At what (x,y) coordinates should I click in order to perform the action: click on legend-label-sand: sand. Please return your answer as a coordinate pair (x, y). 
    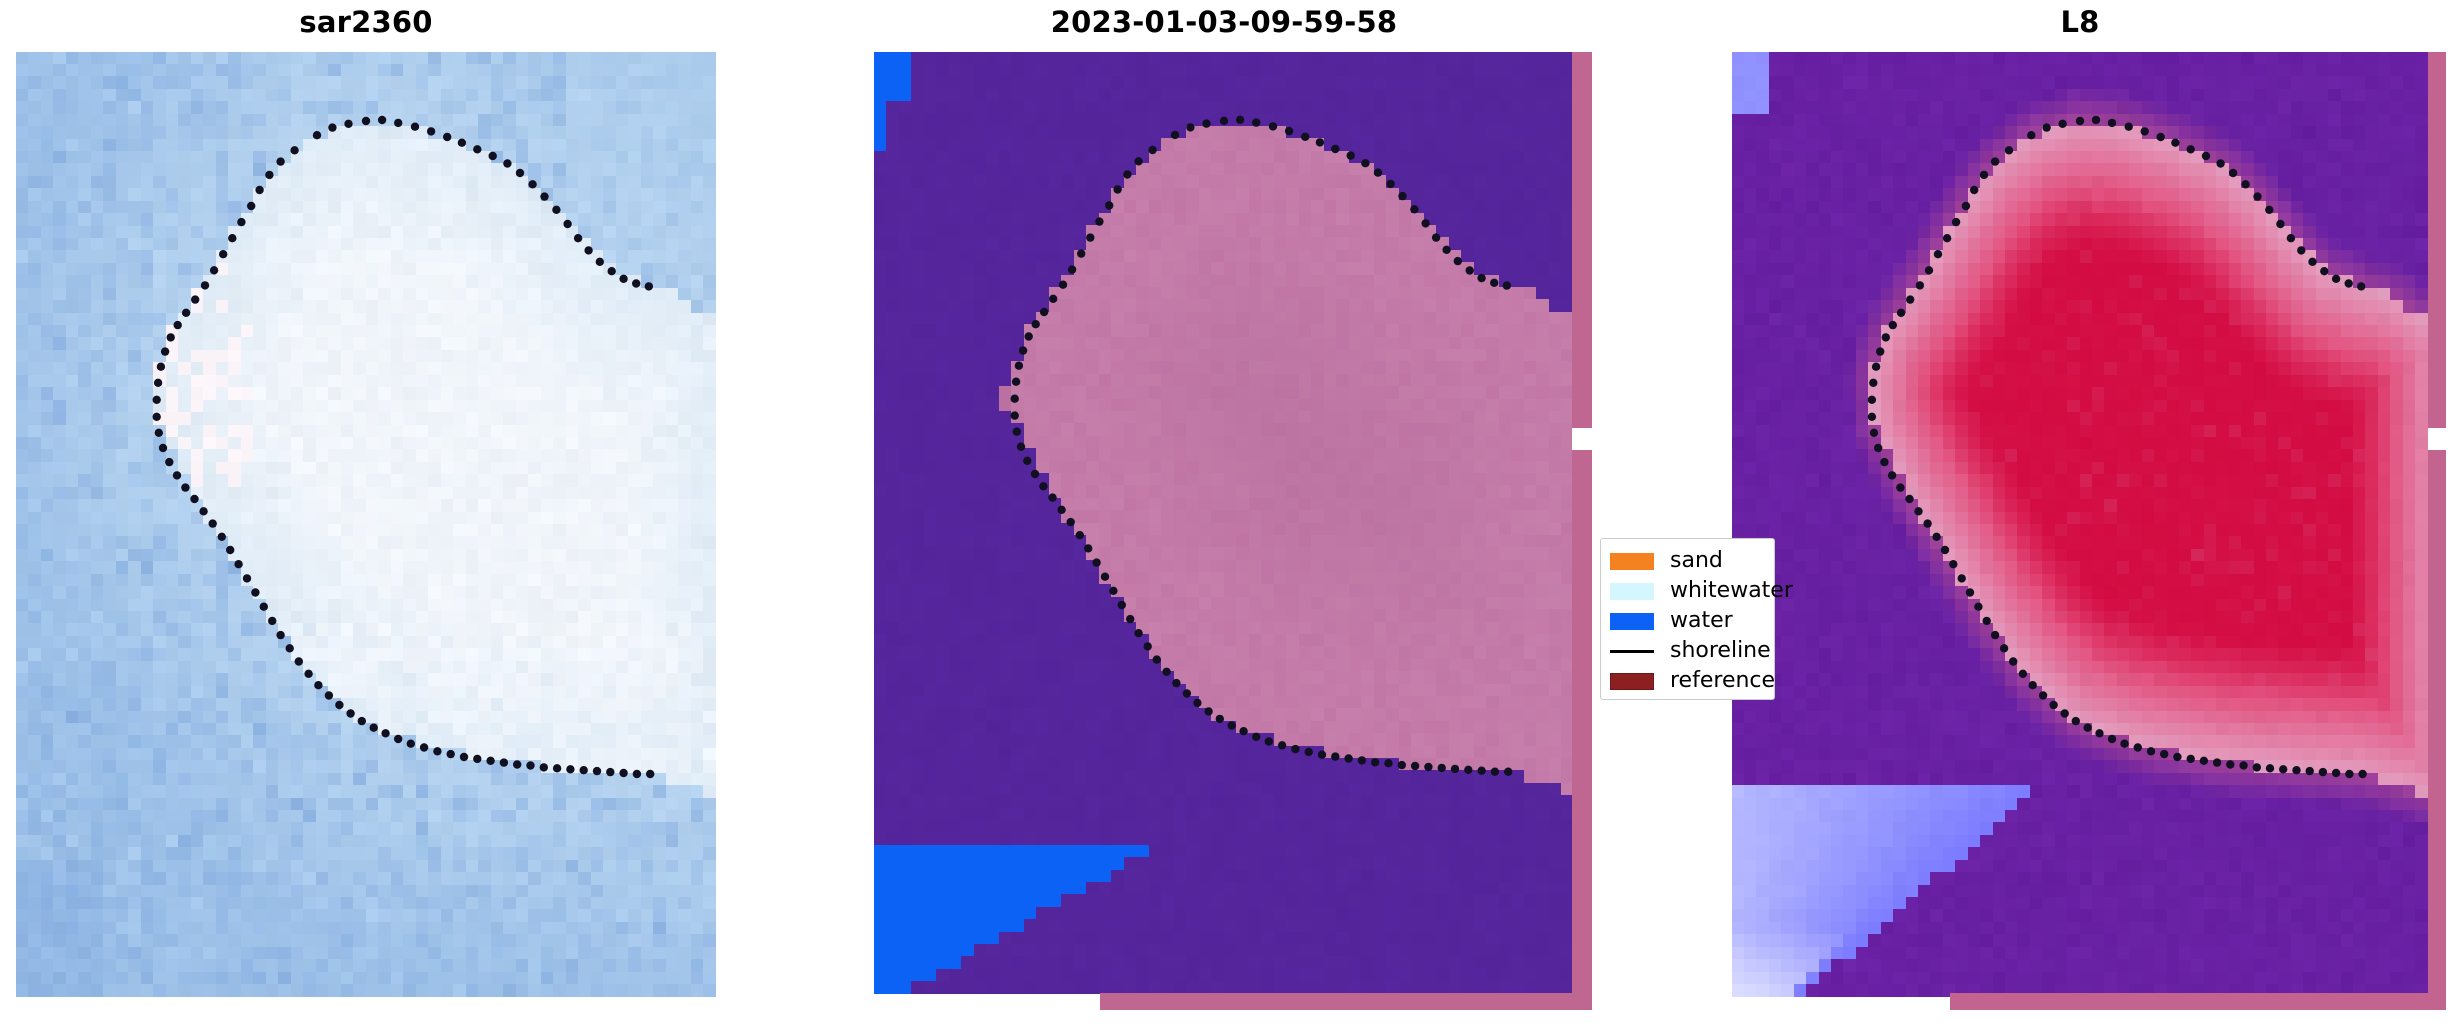
    Looking at the image, I should click on (1696, 560).